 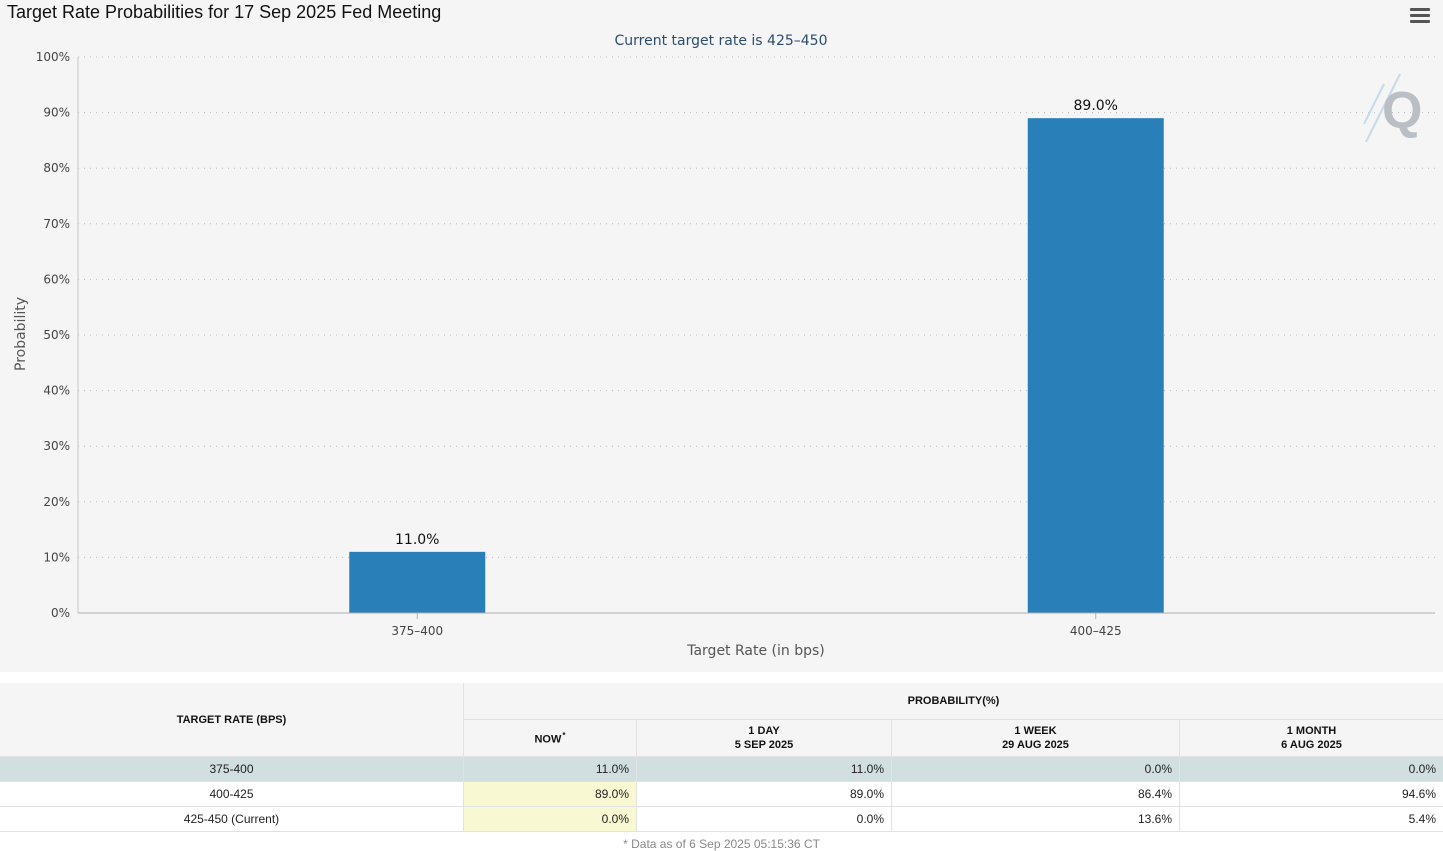 What do you see at coordinates (56, 113) in the screenshot?
I see `y-tick-label: 90%` at bounding box center [56, 113].